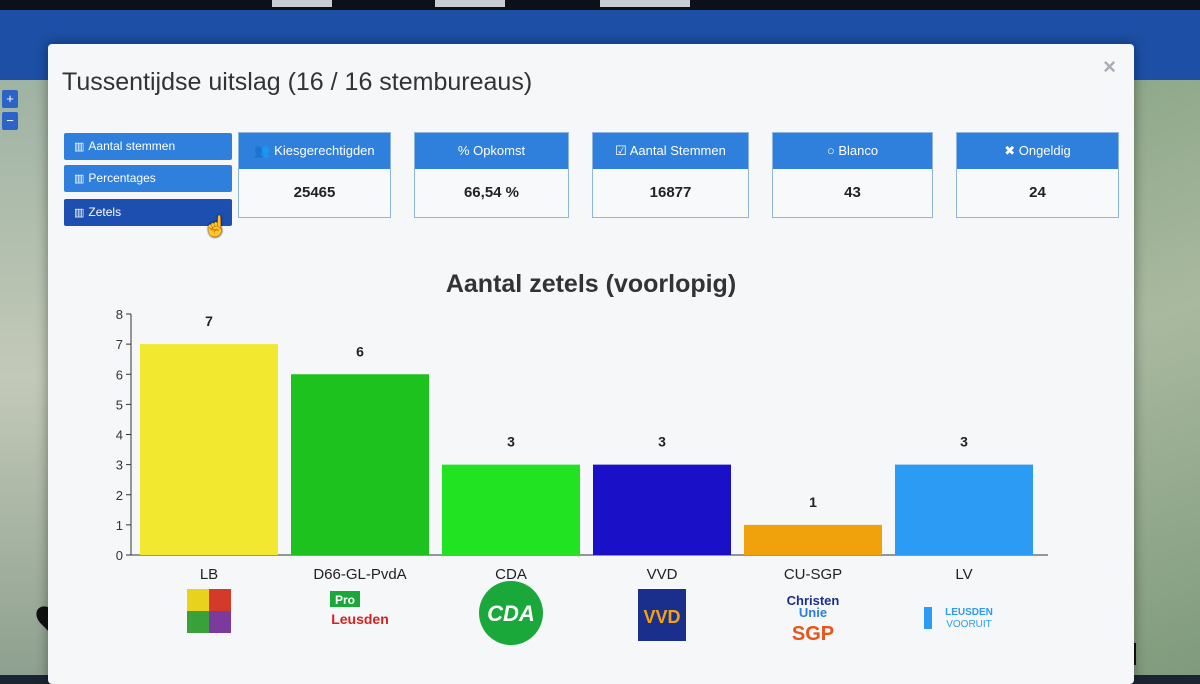 The image size is (1200, 684). Describe the element at coordinates (1109, 66) in the screenshot. I see `close-icon: ×` at that location.